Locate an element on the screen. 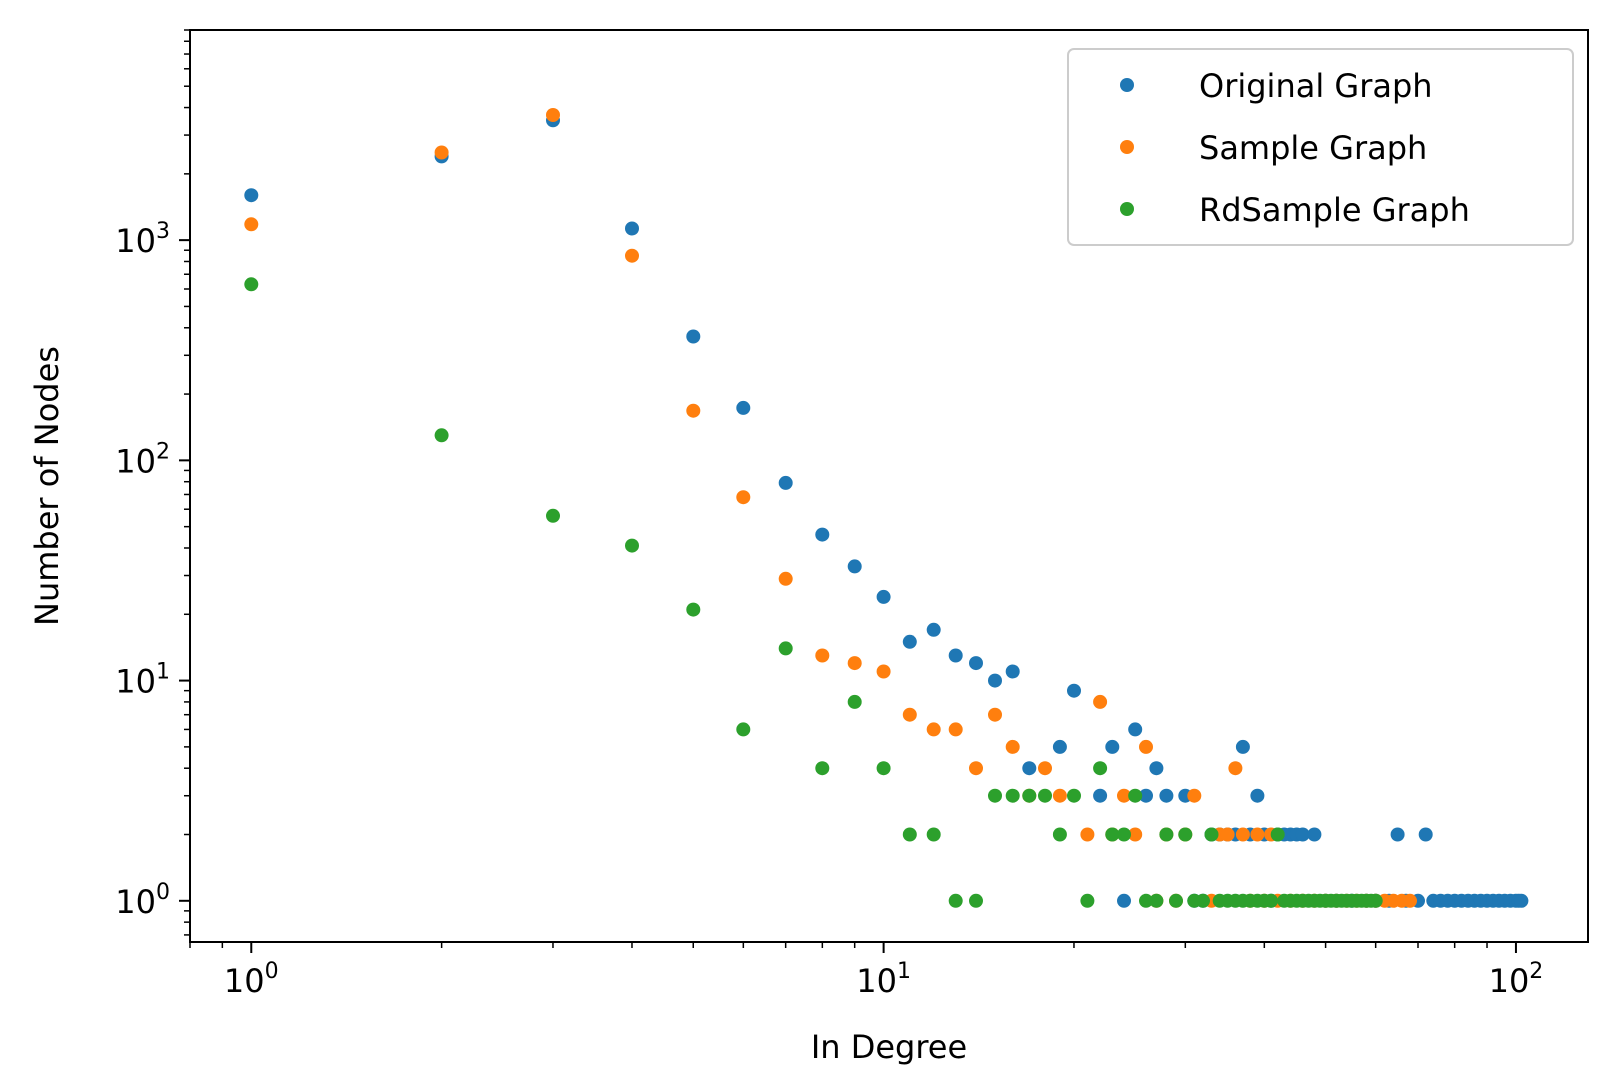  legend-label-sample-graph: Sample Graph is located at coordinates (1313, 148).